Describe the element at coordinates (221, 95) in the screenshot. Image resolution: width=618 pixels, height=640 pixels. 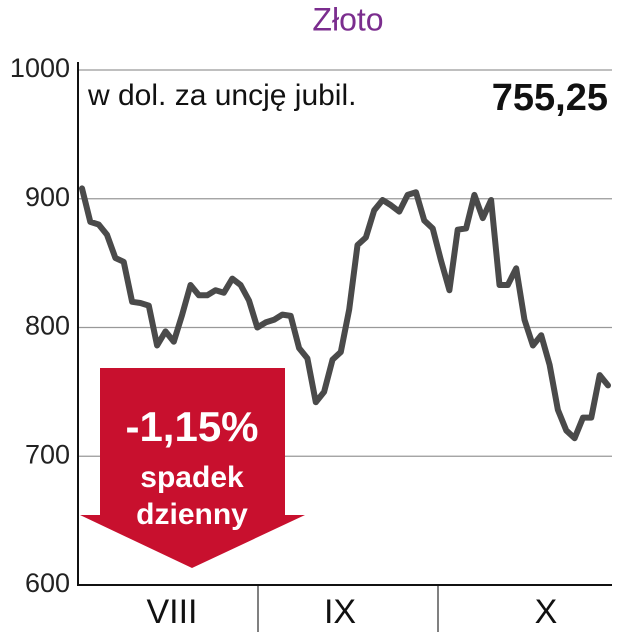
I see `chart-subtitle: w dol. za uncję jubil.` at that location.